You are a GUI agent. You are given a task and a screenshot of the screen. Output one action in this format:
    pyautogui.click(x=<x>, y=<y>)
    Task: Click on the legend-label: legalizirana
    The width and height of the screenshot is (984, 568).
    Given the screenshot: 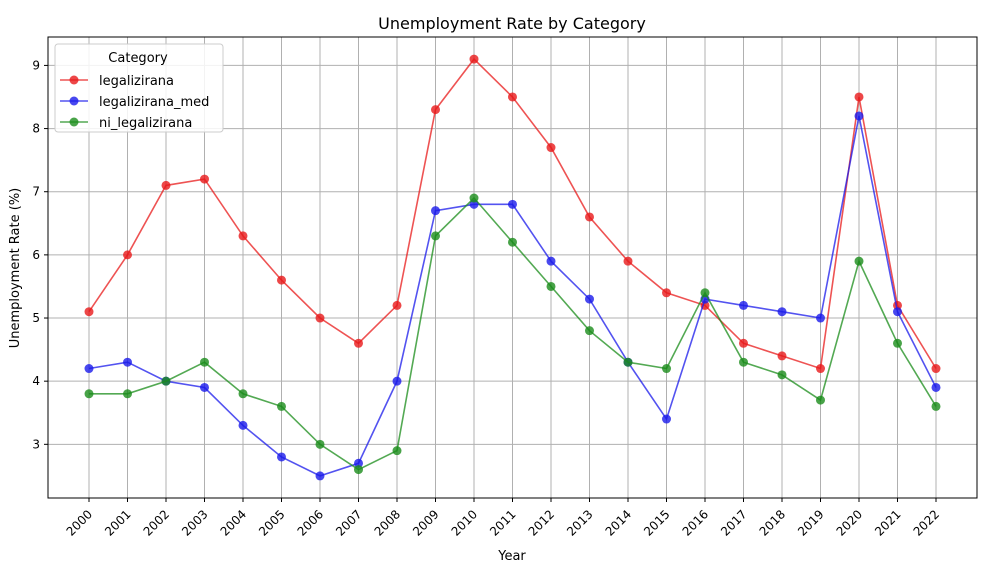 What is the action you would take?
    pyautogui.click(x=136, y=81)
    